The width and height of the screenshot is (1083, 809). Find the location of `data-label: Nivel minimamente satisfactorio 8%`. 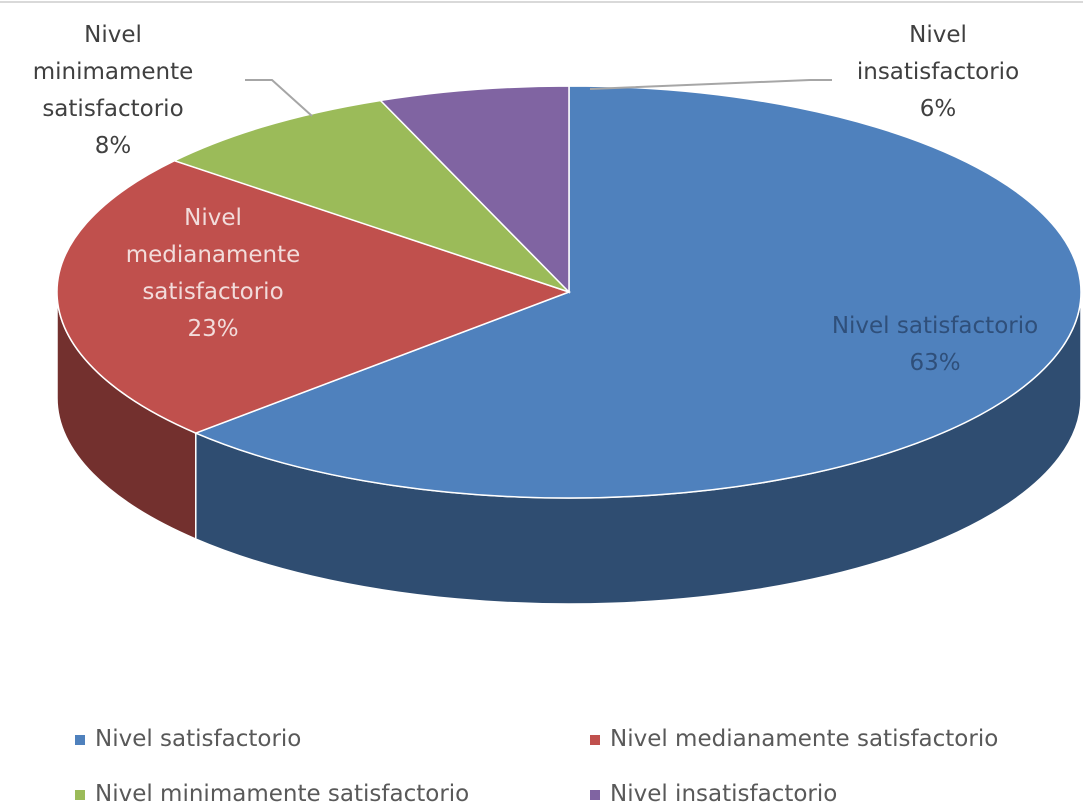

data-label: Nivel minimamente satisfactorio 8% is located at coordinates (113, 91).